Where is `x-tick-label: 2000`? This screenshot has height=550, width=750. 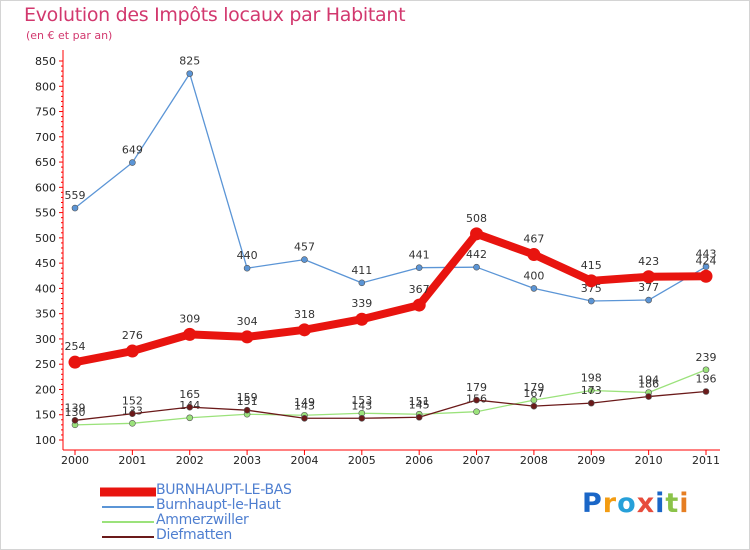 x-tick-label: 2000 is located at coordinates (75, 460).